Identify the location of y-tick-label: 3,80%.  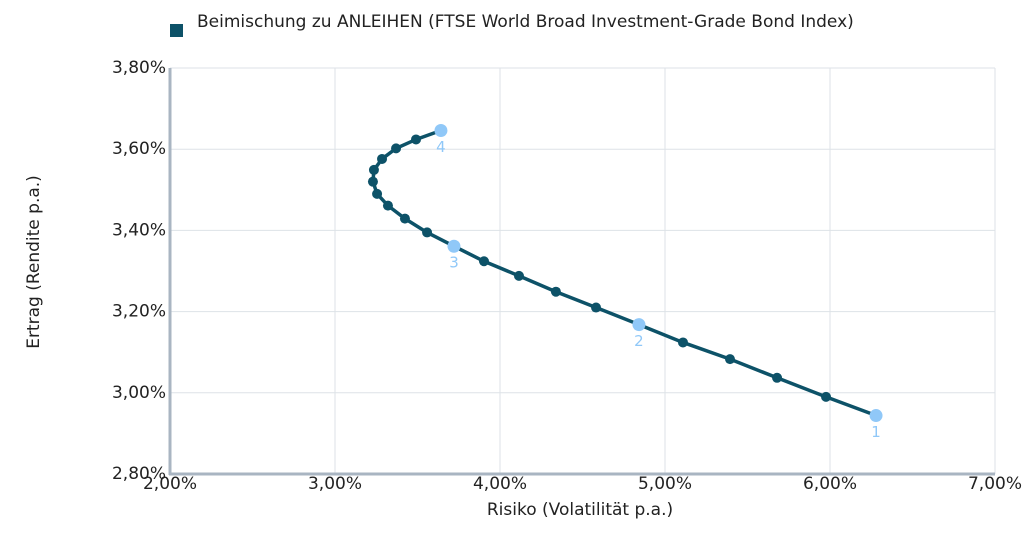
(139, 68).